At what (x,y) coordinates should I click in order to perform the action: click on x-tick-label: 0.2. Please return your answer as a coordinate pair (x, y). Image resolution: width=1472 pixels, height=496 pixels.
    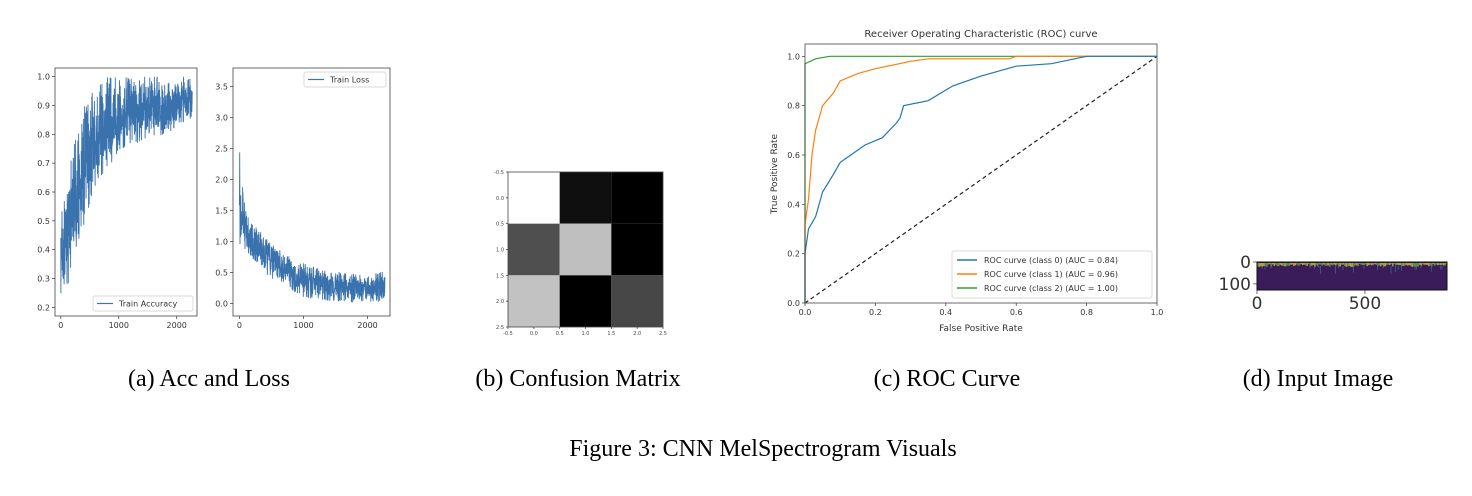
    Looking at the image, I should click on (875, 312).